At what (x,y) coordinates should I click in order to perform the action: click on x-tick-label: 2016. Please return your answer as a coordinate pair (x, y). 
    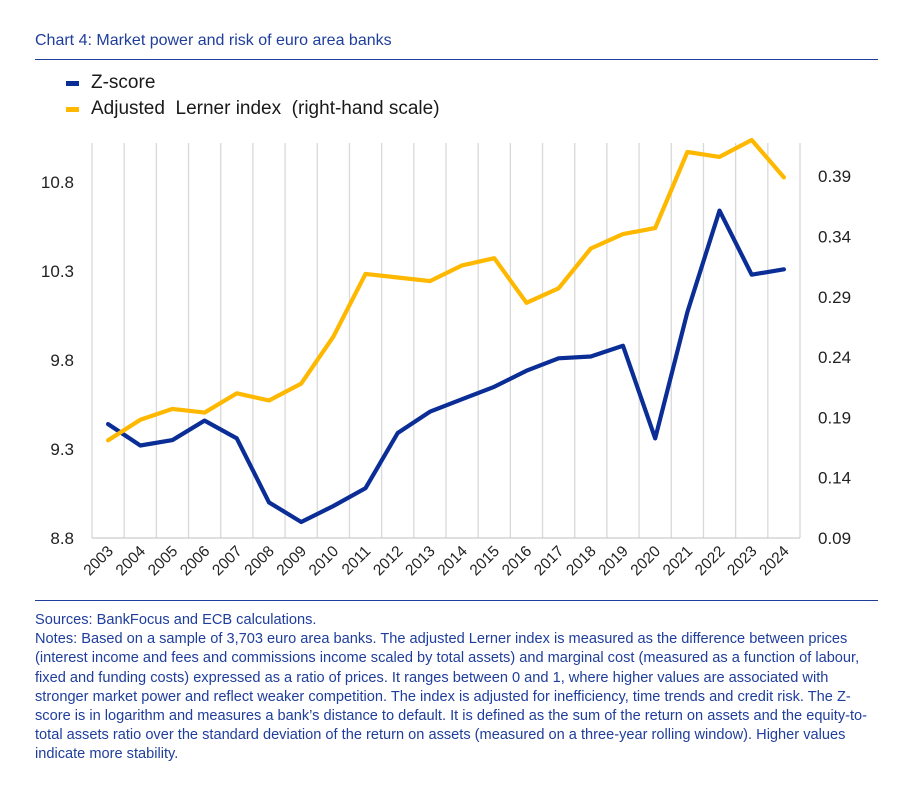
    Looking at the image, I should click on (517, 561).